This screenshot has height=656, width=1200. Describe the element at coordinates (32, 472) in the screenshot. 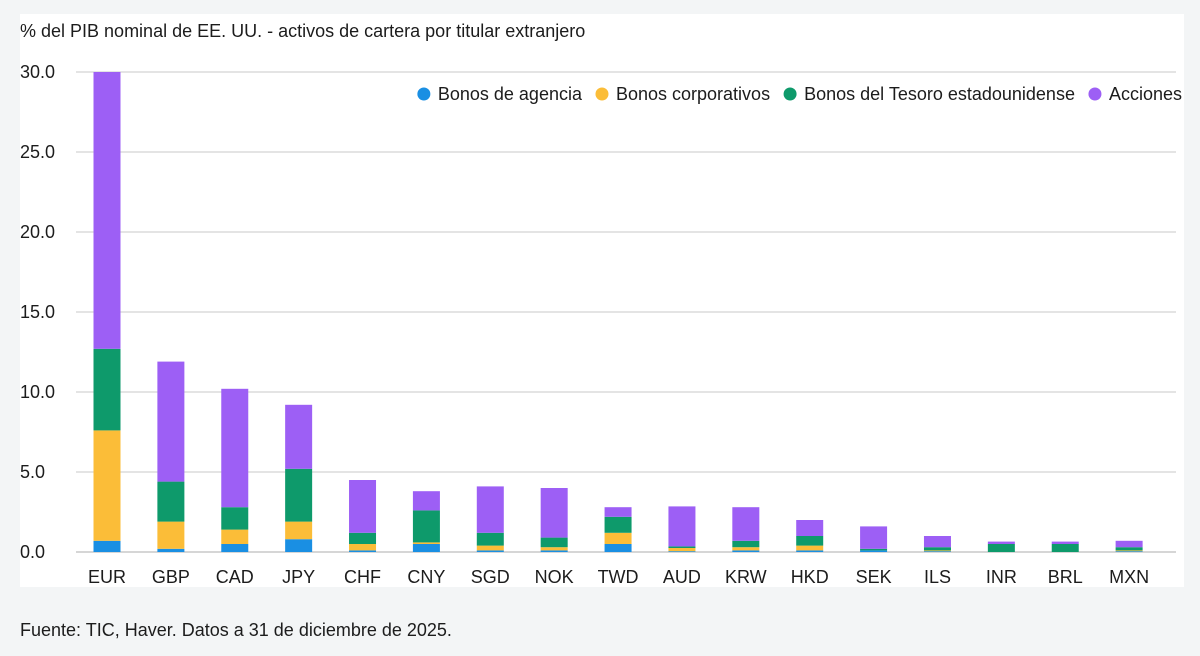

I see `y-tick-label: 5.0` at that location.